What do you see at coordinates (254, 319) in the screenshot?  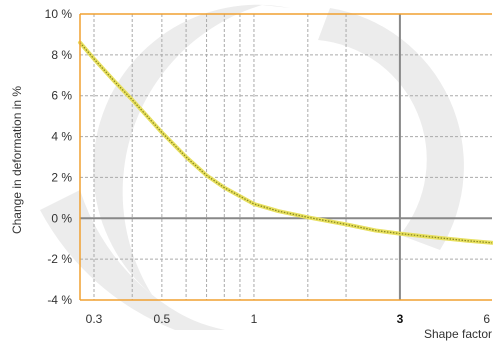 I see `x-tick-label: 1` at bounding box center [254, 319].